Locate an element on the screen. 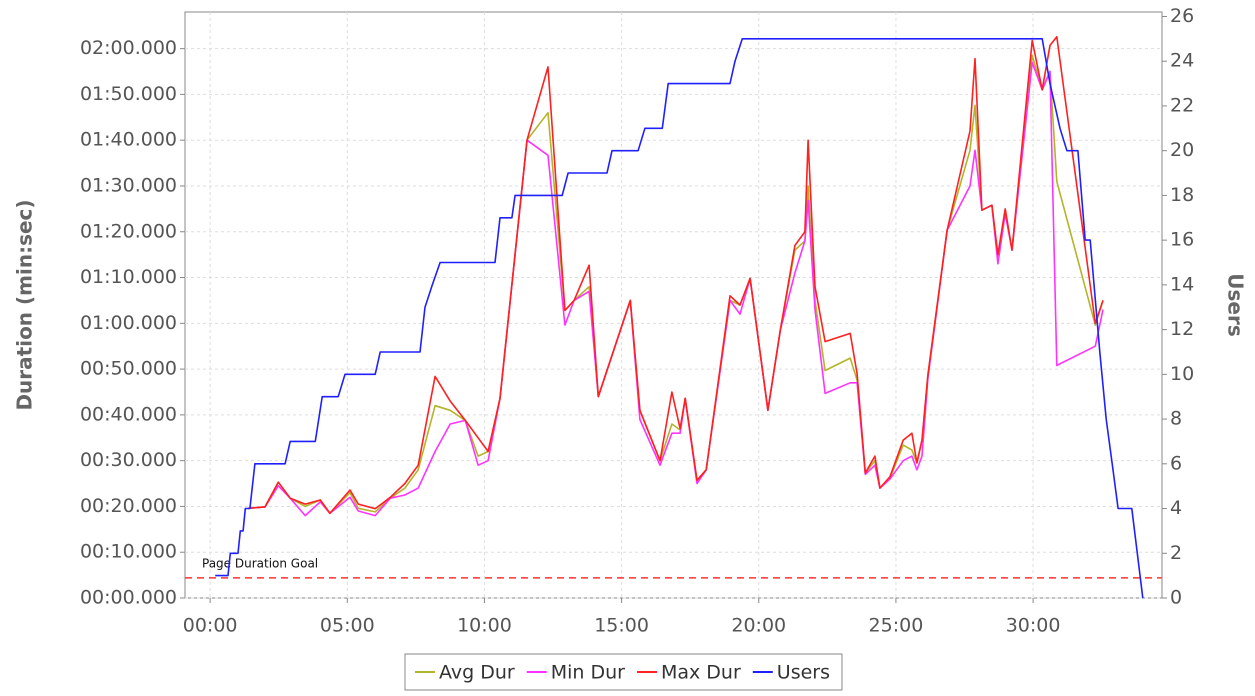 The height and width of the screenshot is (696, 1255). x-tick-label: 15:00 is located at coordinates (621, 626).